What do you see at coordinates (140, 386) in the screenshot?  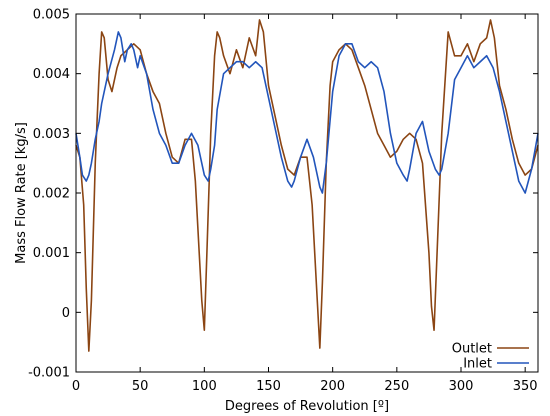 I see `x-tick-label: 50` at bounding box center [140, 386].